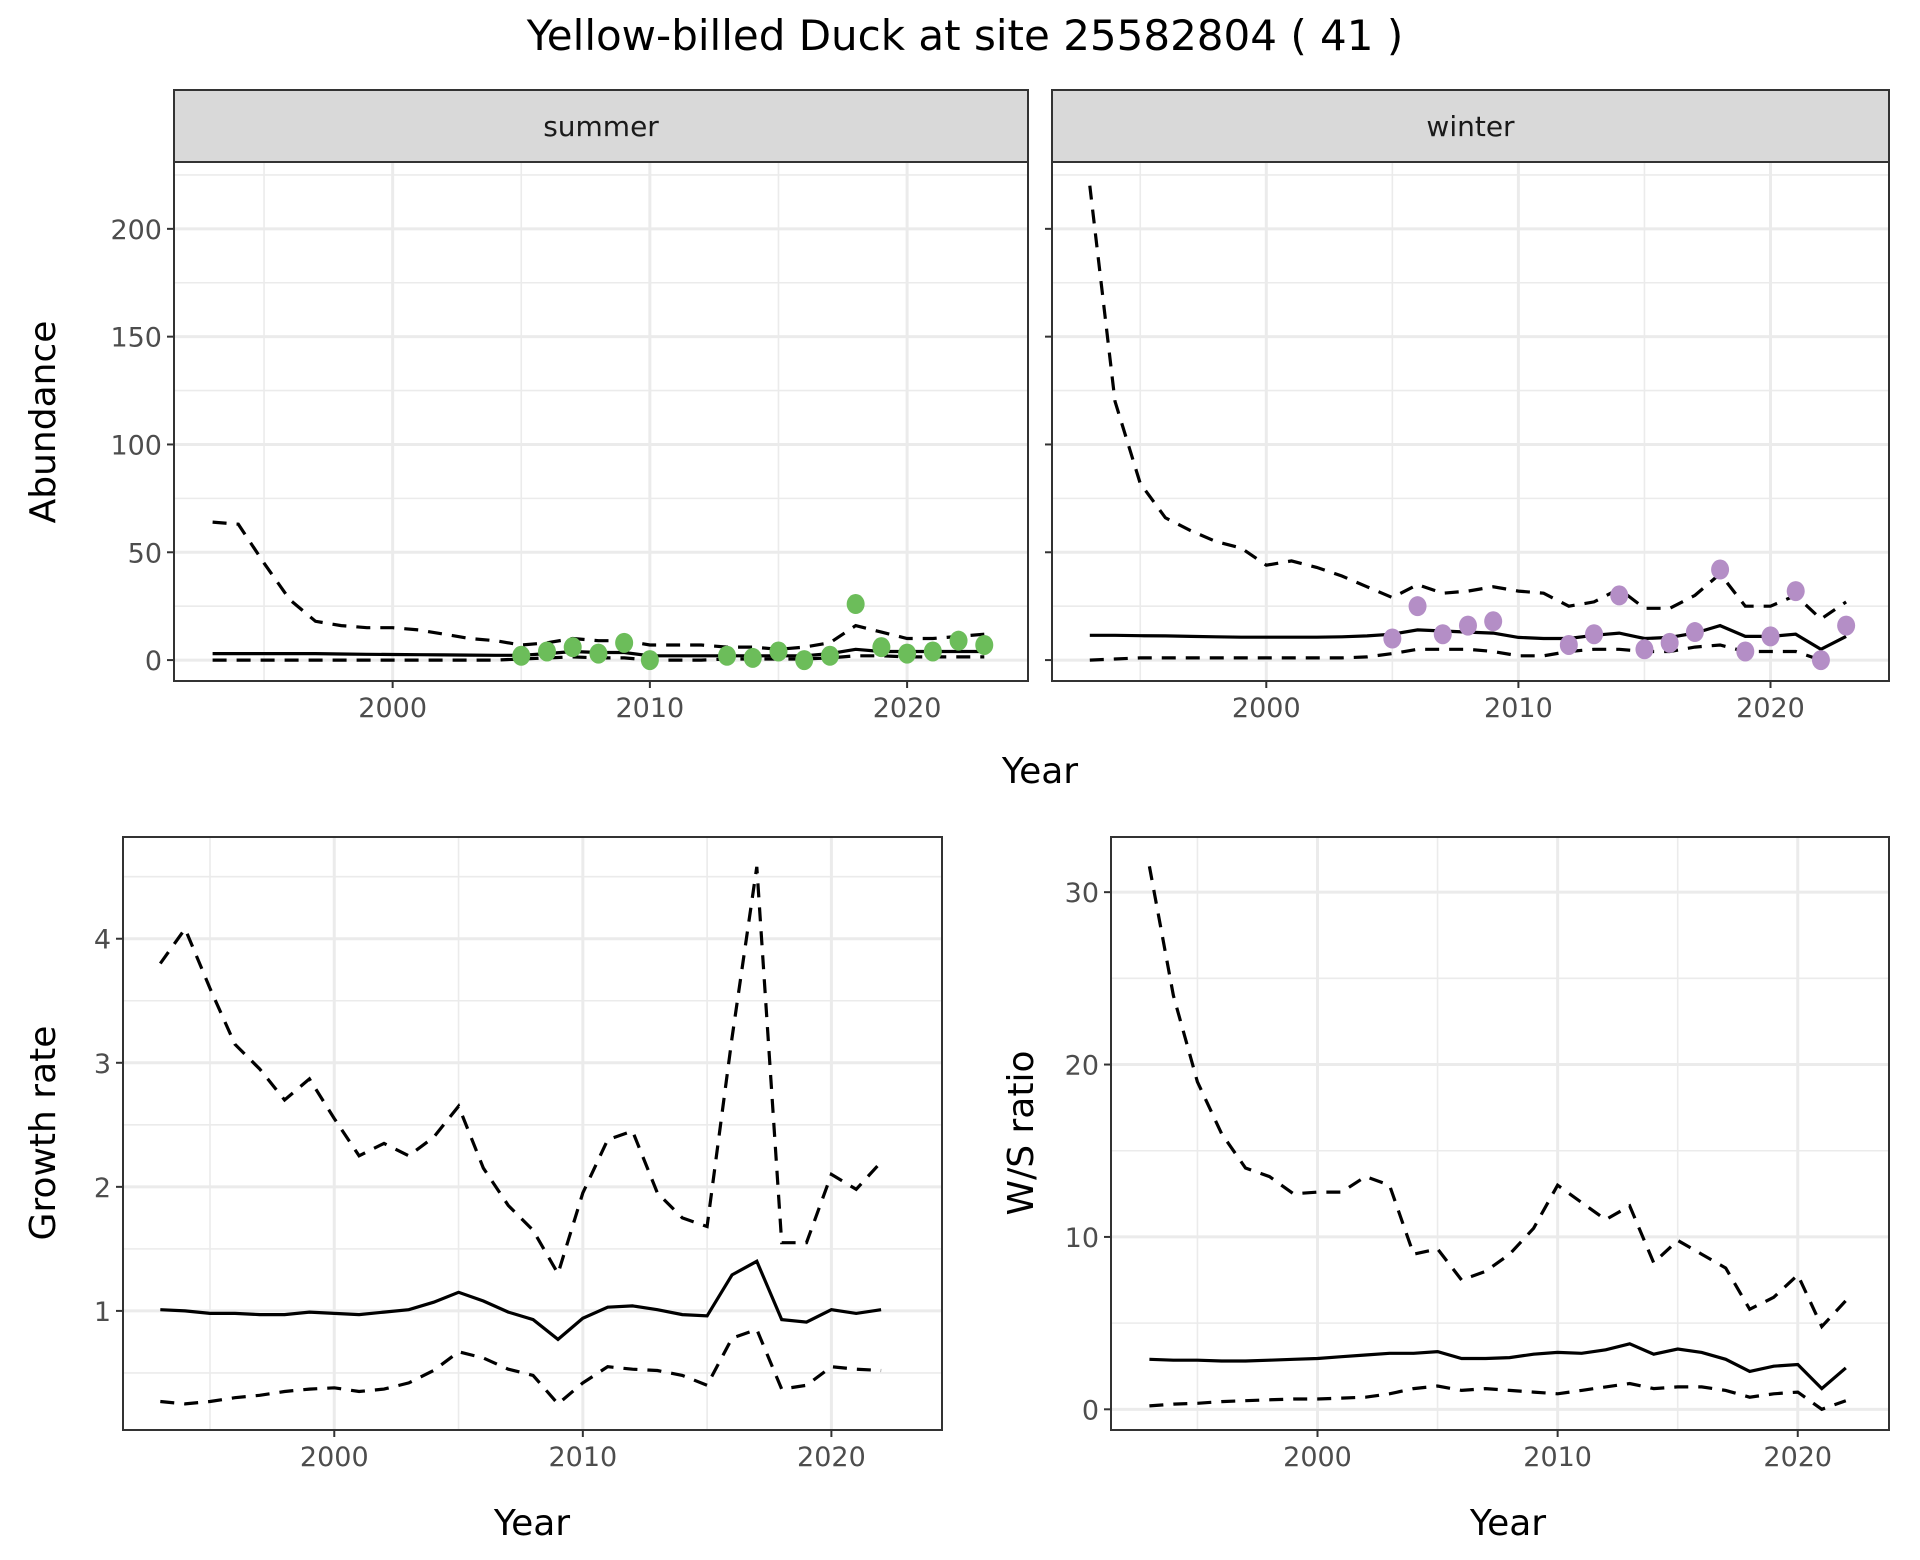 This screenshot has height=1560, width=1920. Describe the element at coordinates (1021, 1132) in the screenshot. I see `y-axis-title: W/S ratio` at that location.